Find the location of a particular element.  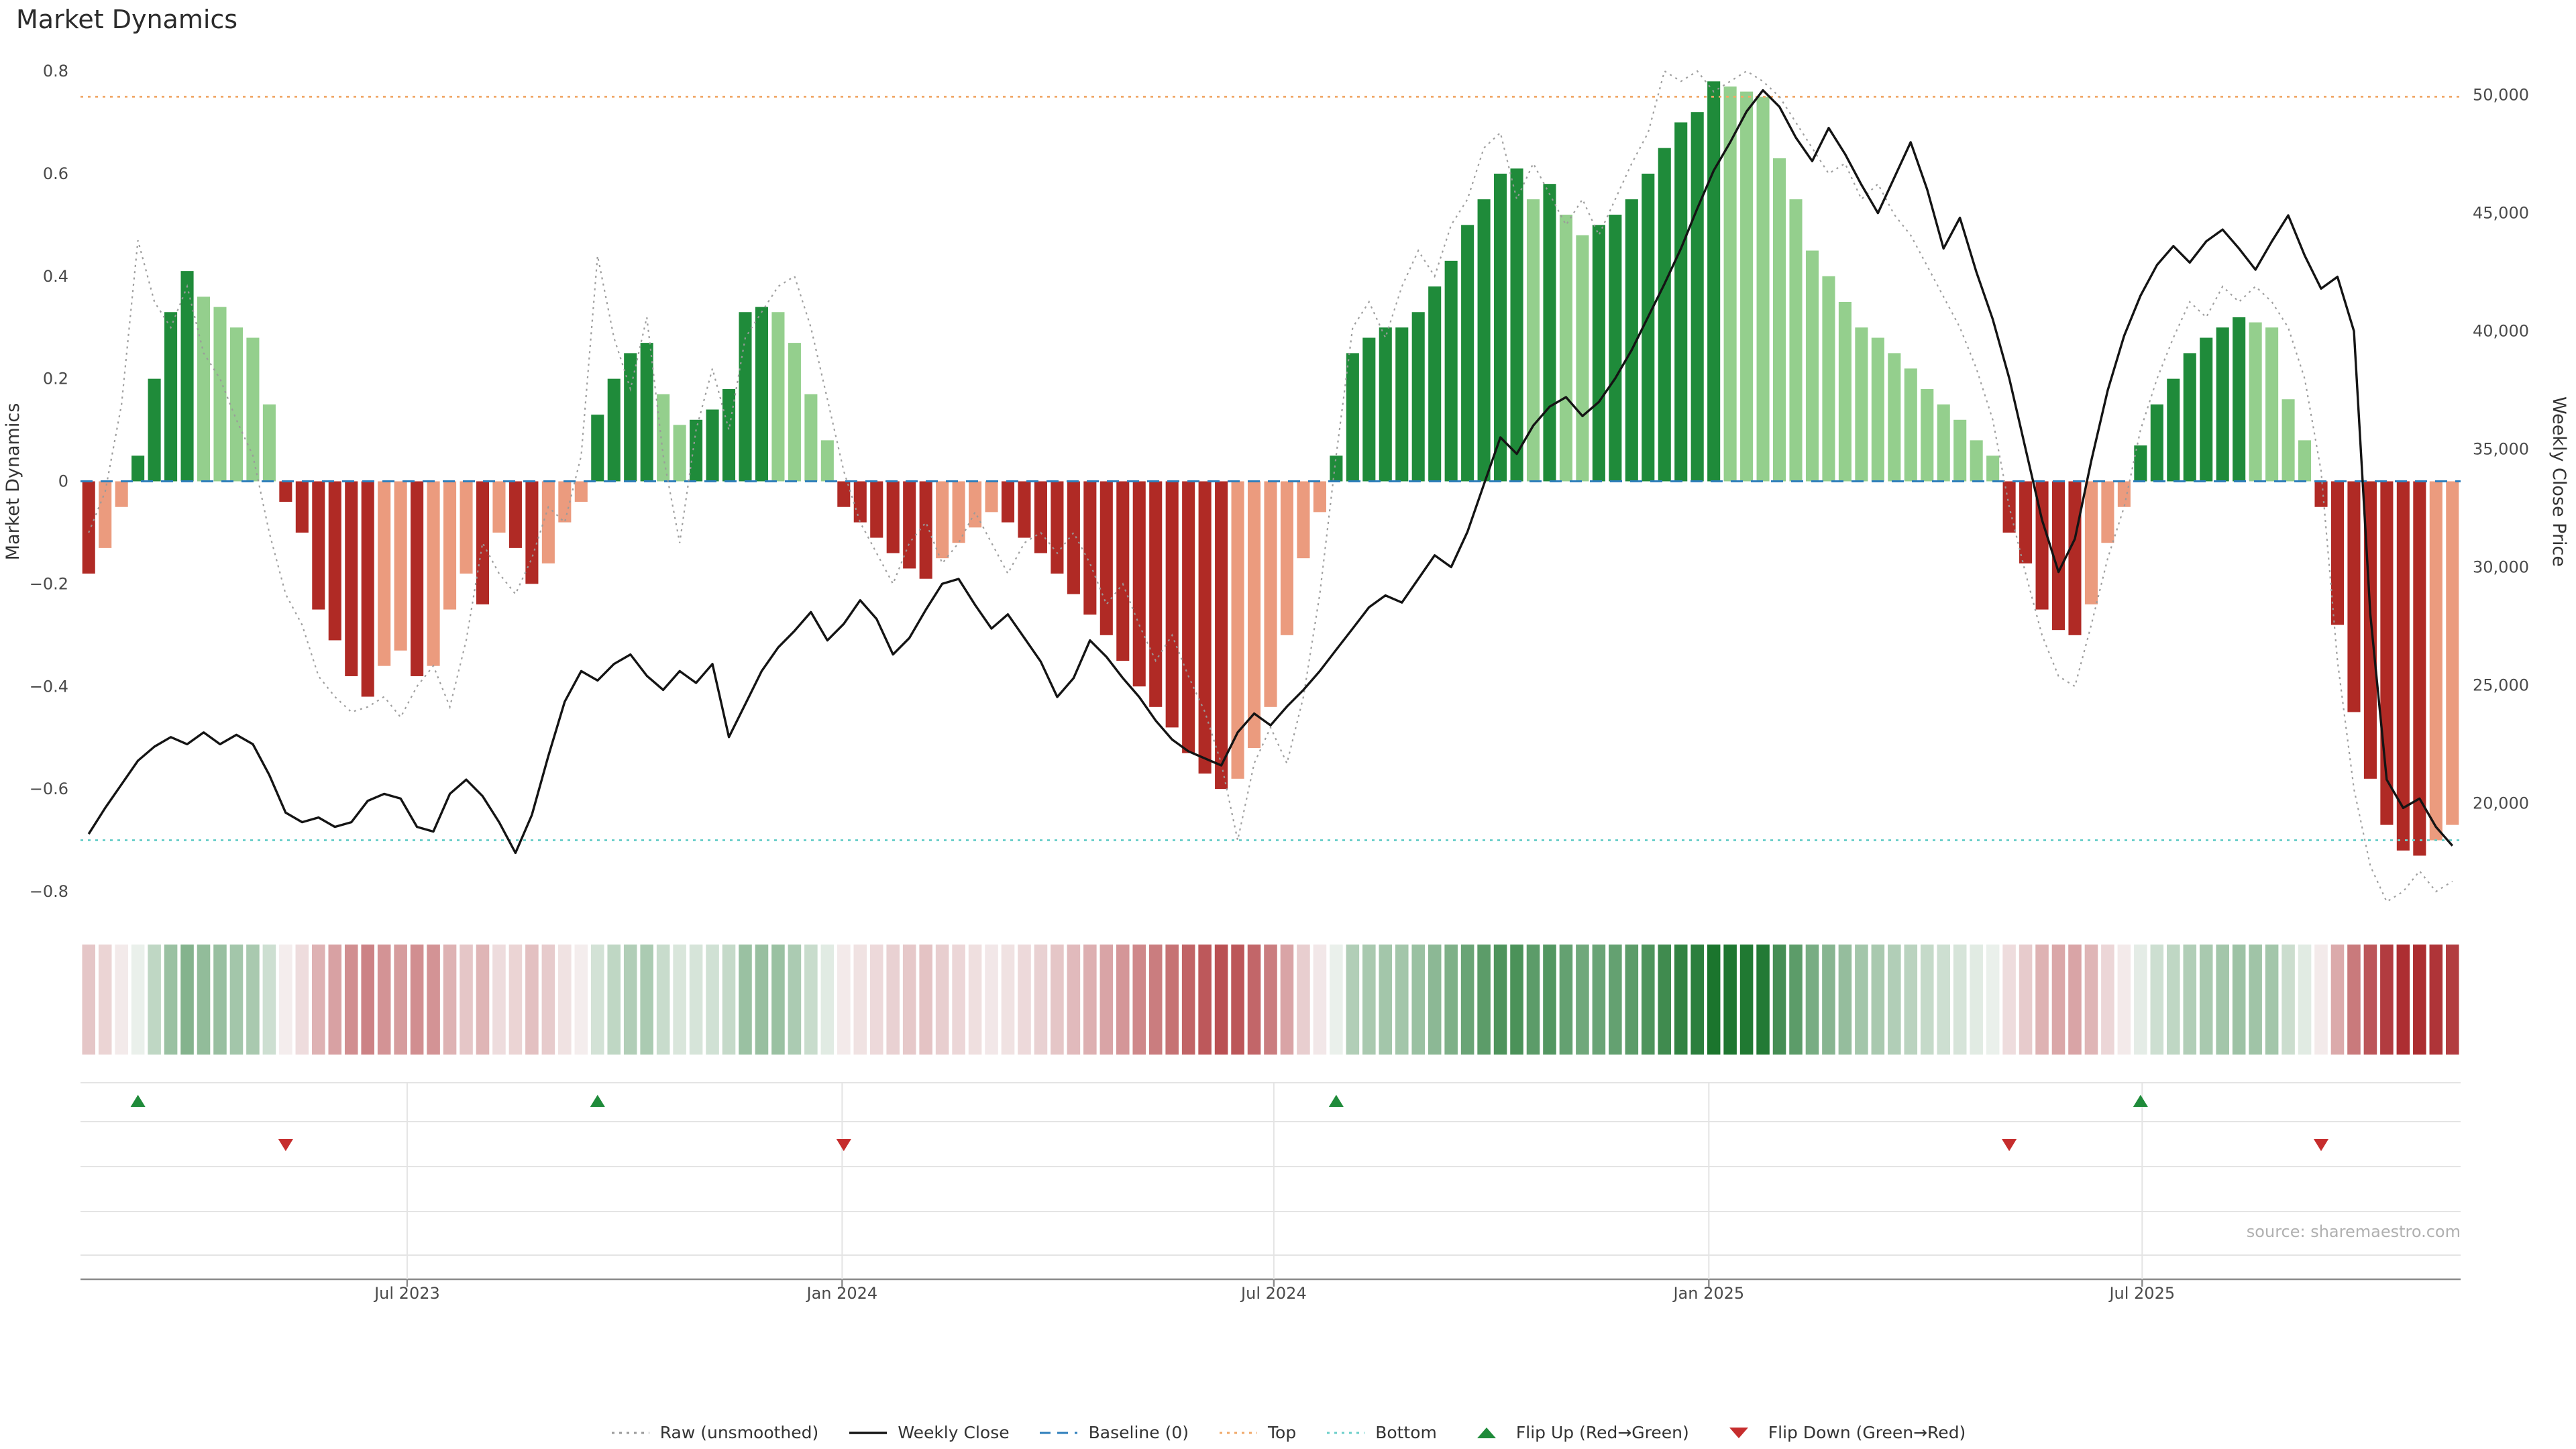

legend-label: Raw (unsmoothed) is located at coordinates (739, 1432).